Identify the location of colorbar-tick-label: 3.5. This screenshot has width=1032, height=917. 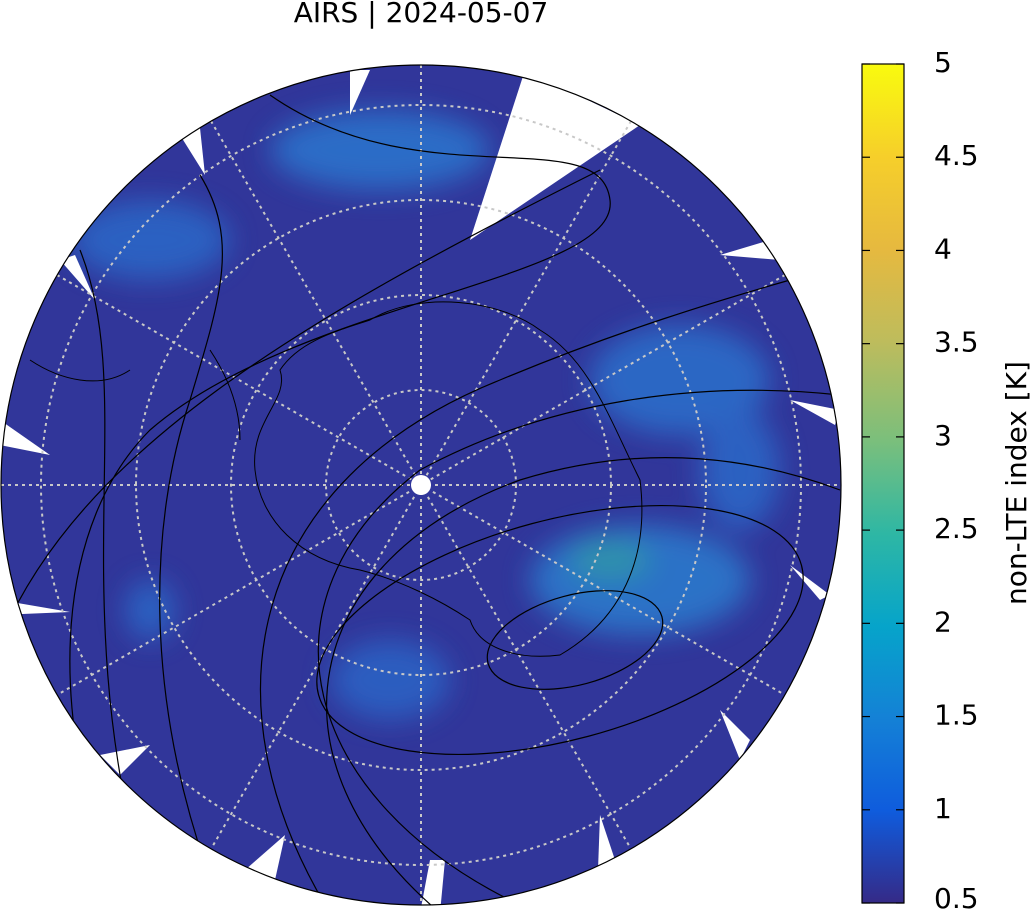
(956, 342).